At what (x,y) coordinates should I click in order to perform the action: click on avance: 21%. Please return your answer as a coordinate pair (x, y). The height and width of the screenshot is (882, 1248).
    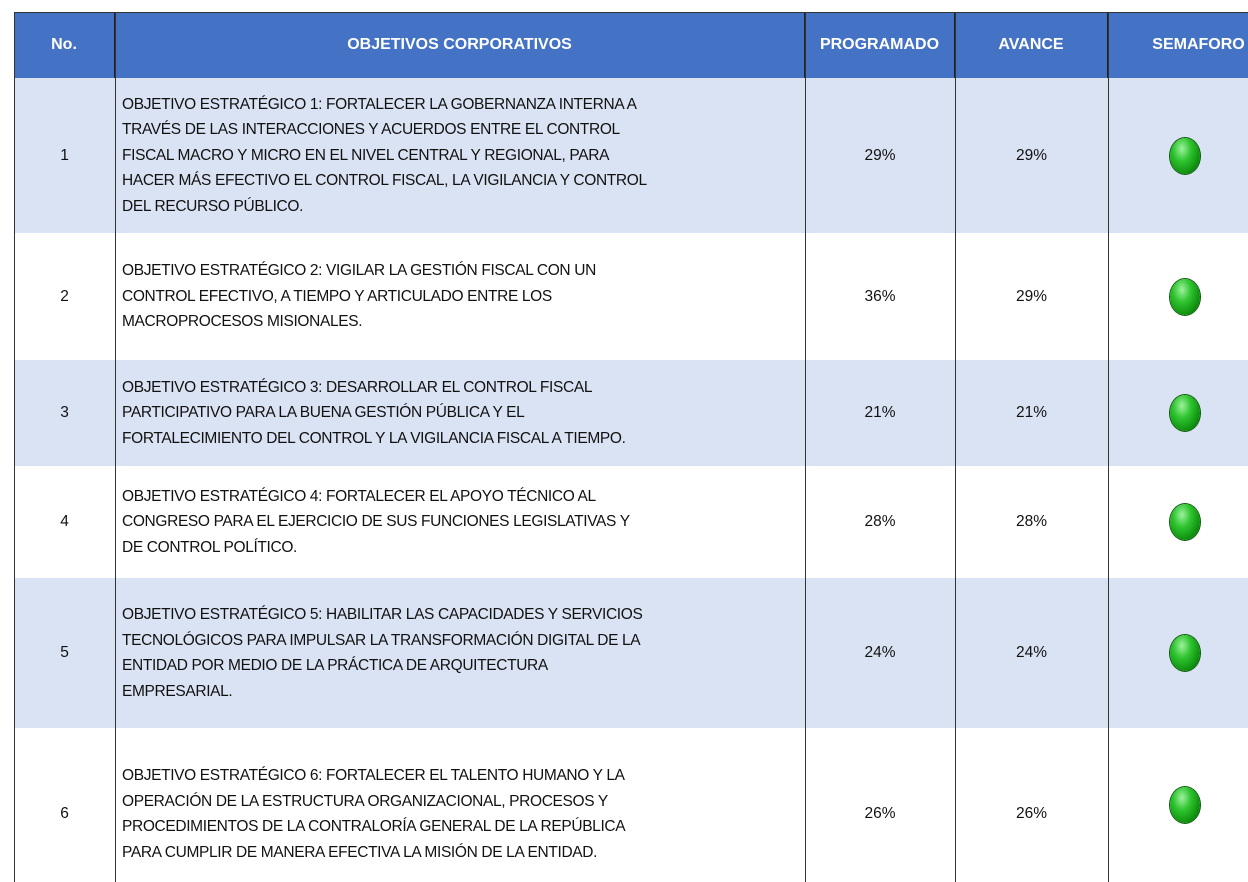
    Looking at the image, I should click on (1031, 412).